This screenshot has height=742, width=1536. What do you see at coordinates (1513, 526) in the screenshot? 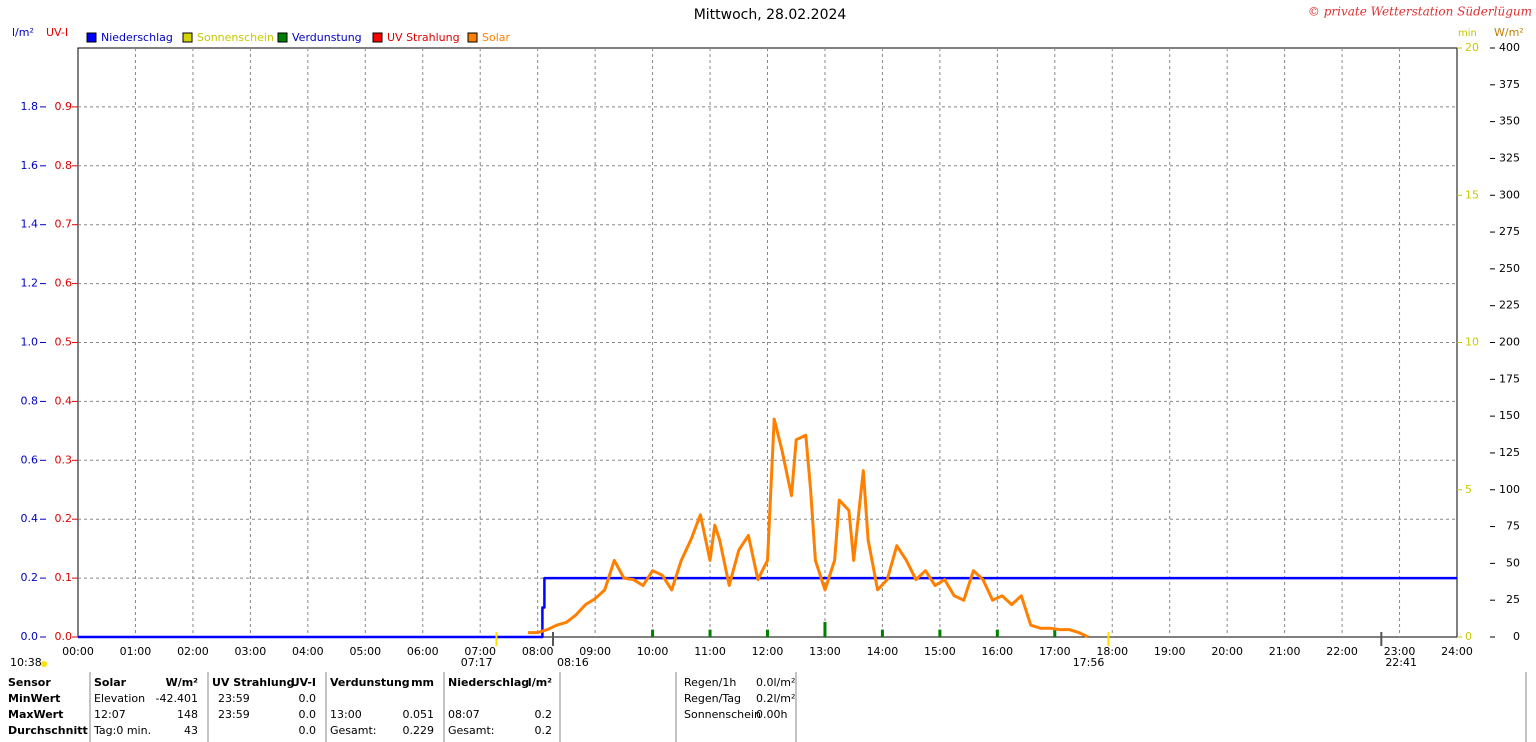
I see `y3-tick-label: 75` at bounding box center [1513, 526].